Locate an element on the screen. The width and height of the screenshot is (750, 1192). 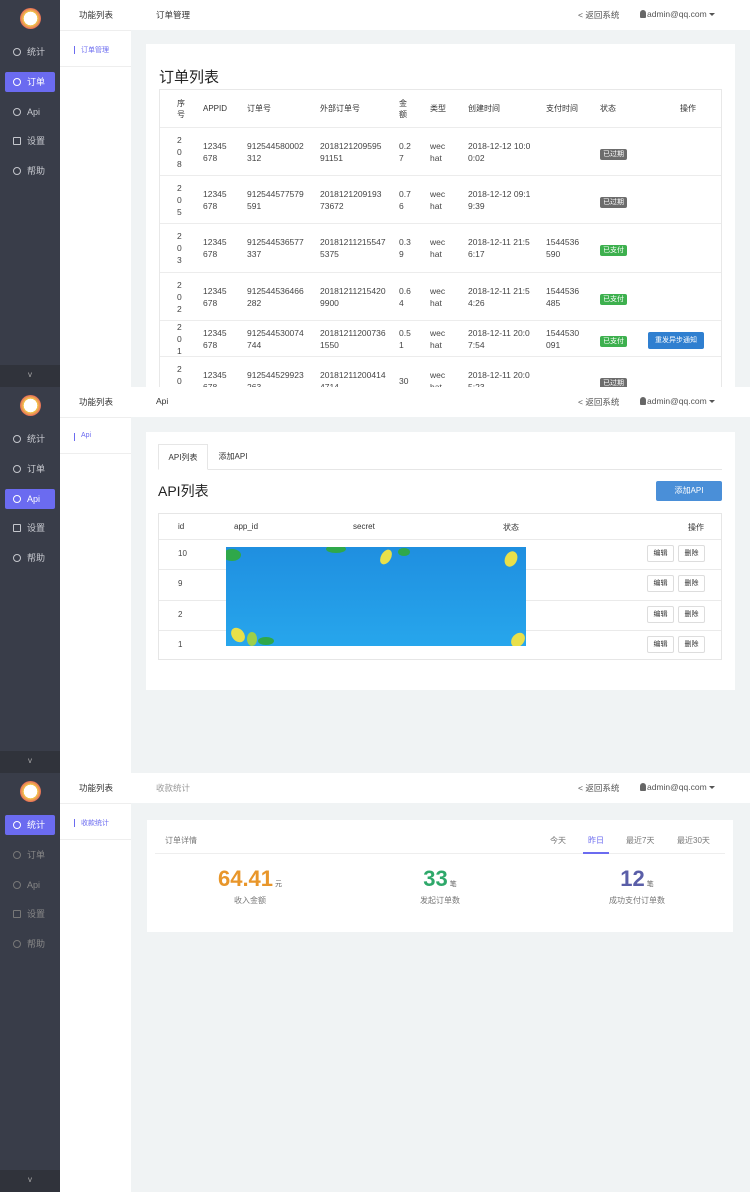
cell-text: 1544536485 is located at coordinates (563, 296).